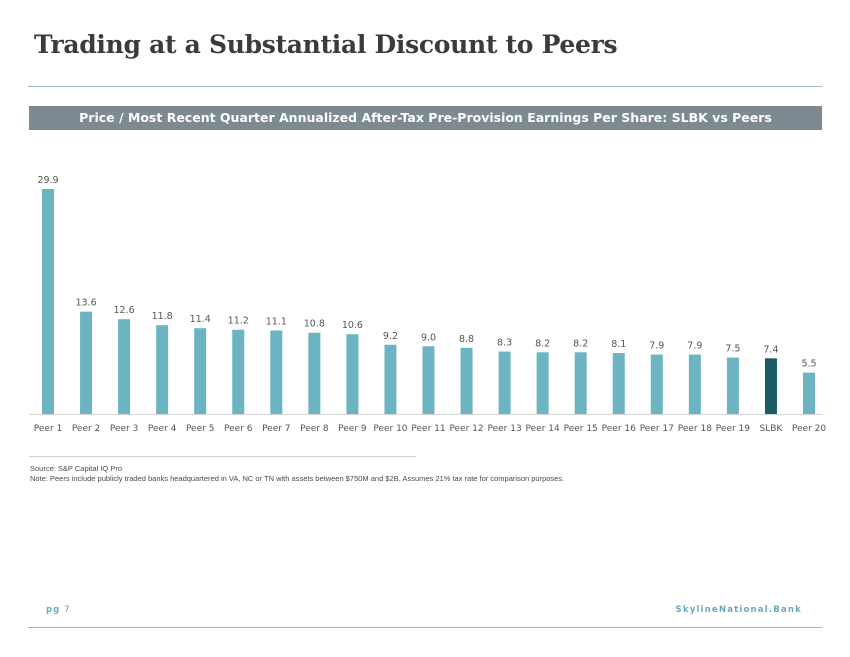 This screenshot has height=657, width=850. What do you see at coordinates (425, 86) in the screenshot?
I see `title-divider` at bounding box center [425, 86].